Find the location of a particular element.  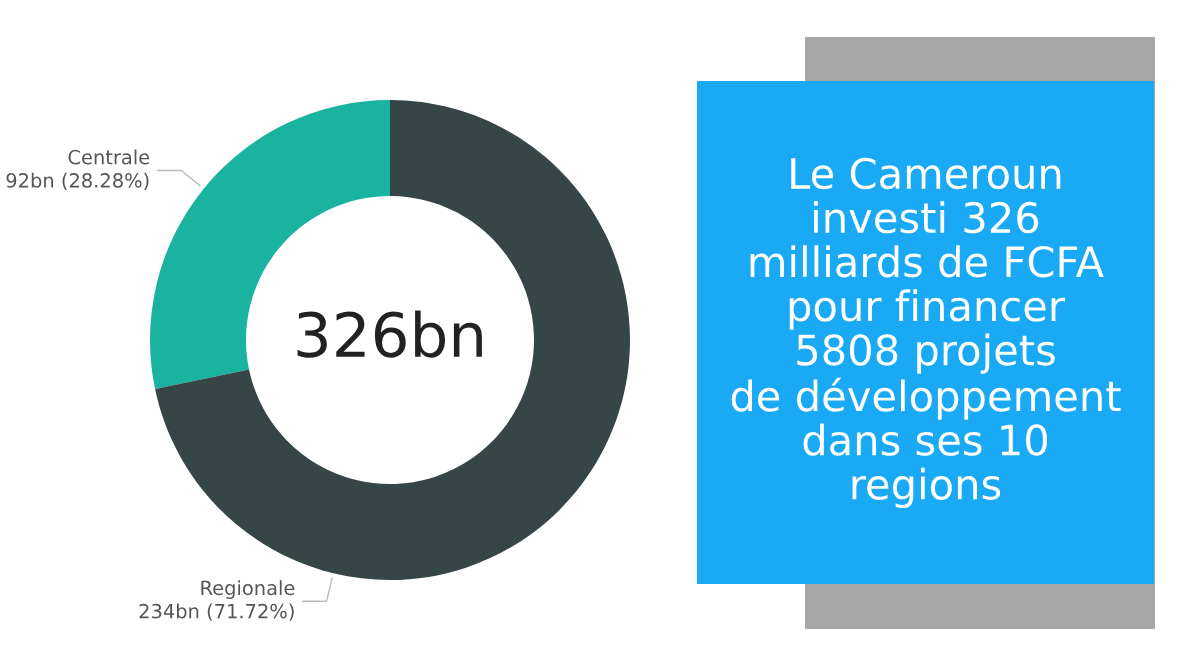

text: 326bn is located at coordinates (389, 334).